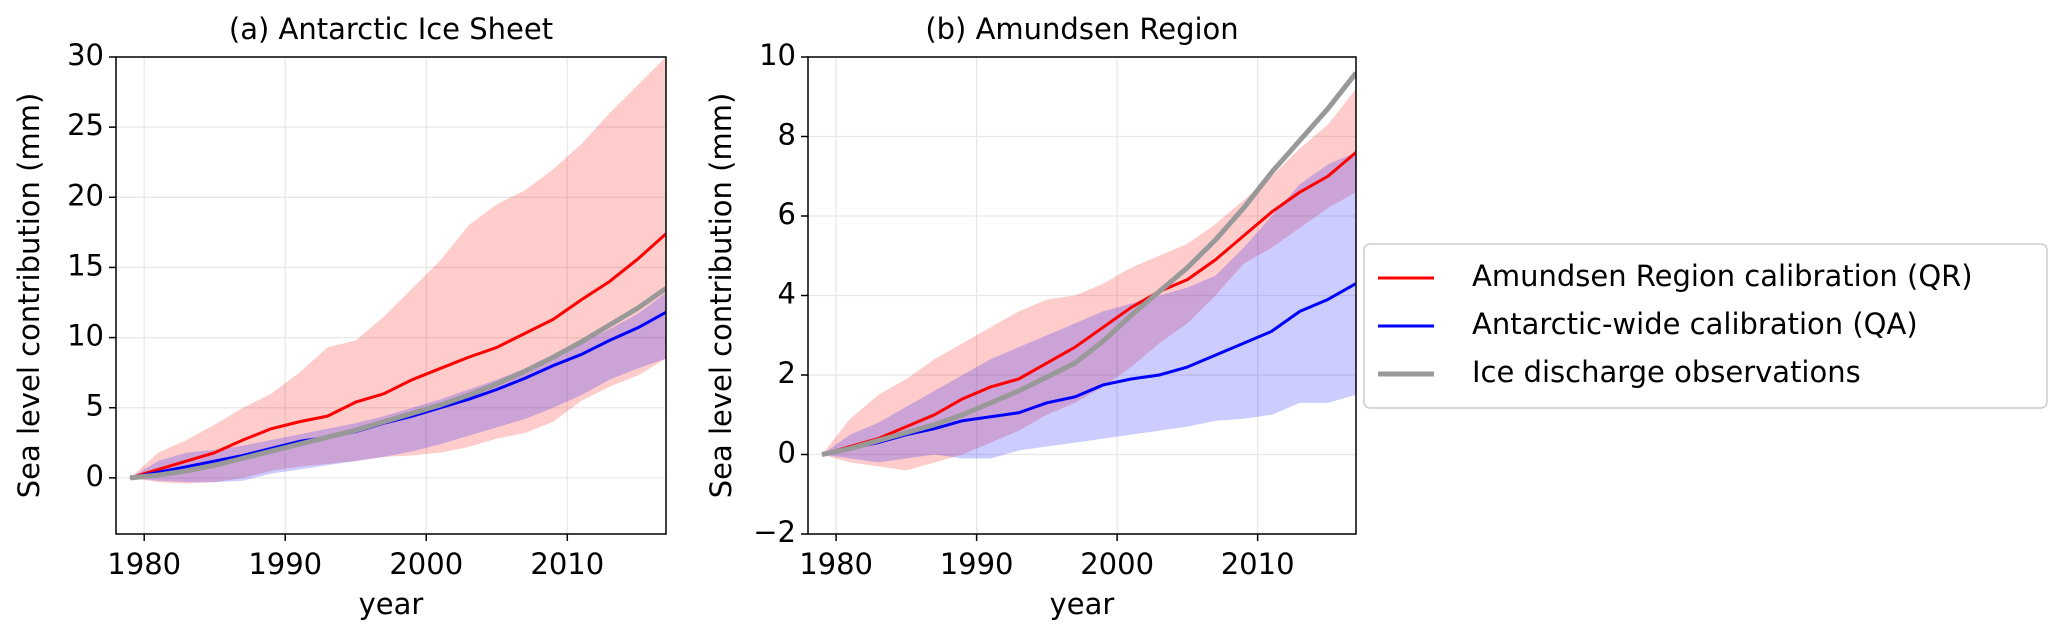 The width and height of the screenshot is (2067, 641). Describe the element at coordinates (1081, 29) in the screenshot. I see `chart-title: (b) Amundsen Region` at that location.